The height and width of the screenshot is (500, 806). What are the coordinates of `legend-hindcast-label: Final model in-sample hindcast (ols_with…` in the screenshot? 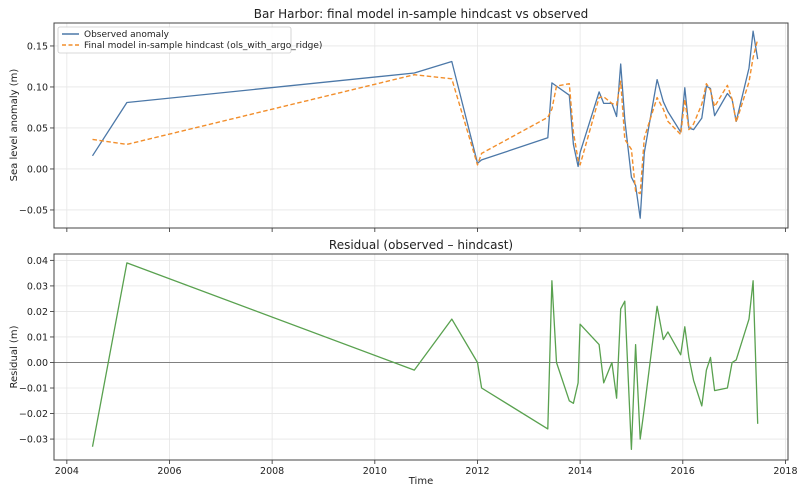 It's located at (203, 46).